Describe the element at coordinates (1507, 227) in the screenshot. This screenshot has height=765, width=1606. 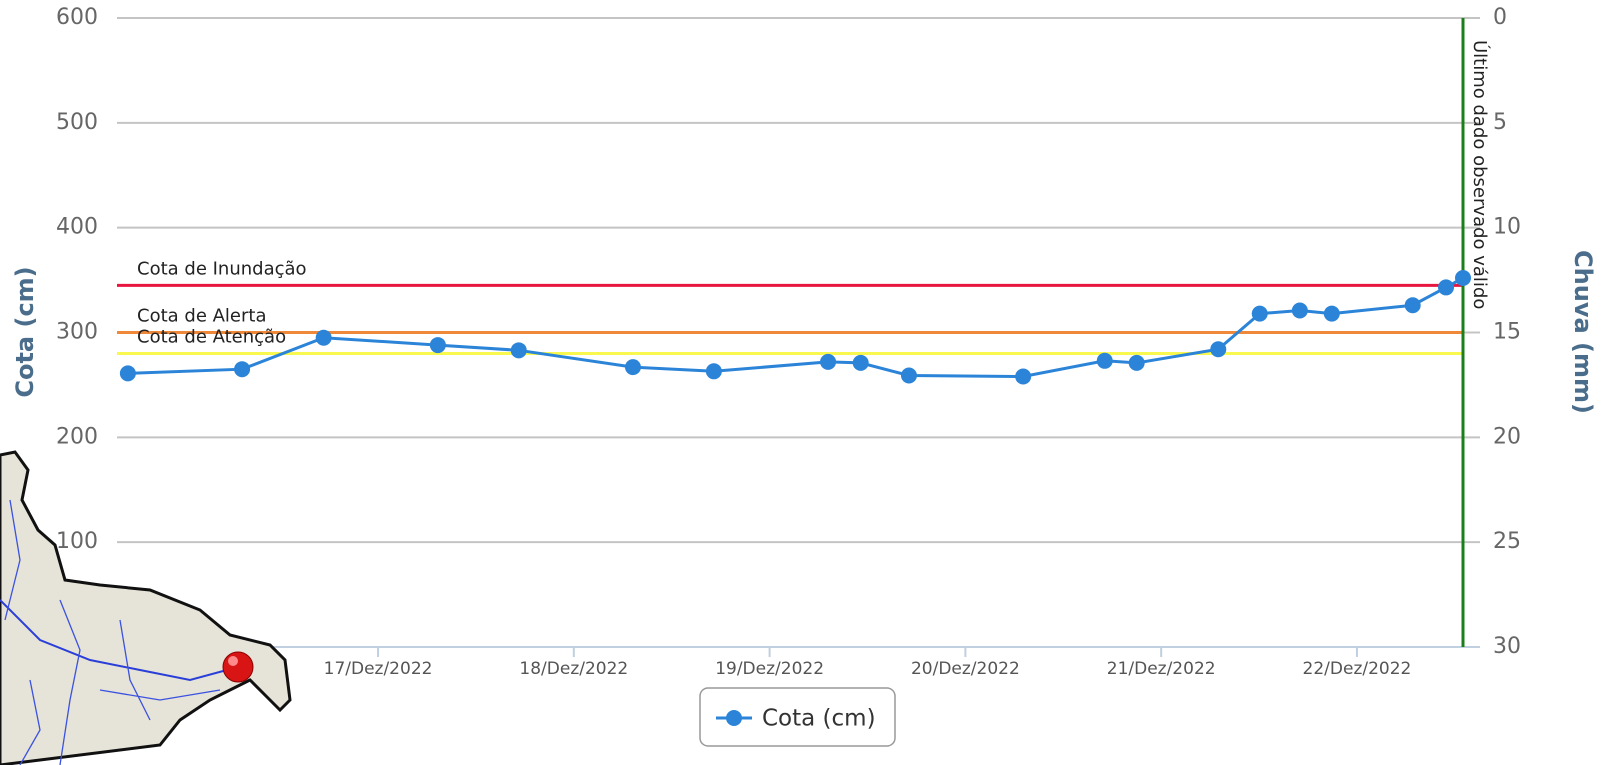
I see `y2-tick-label: 10` at that location.